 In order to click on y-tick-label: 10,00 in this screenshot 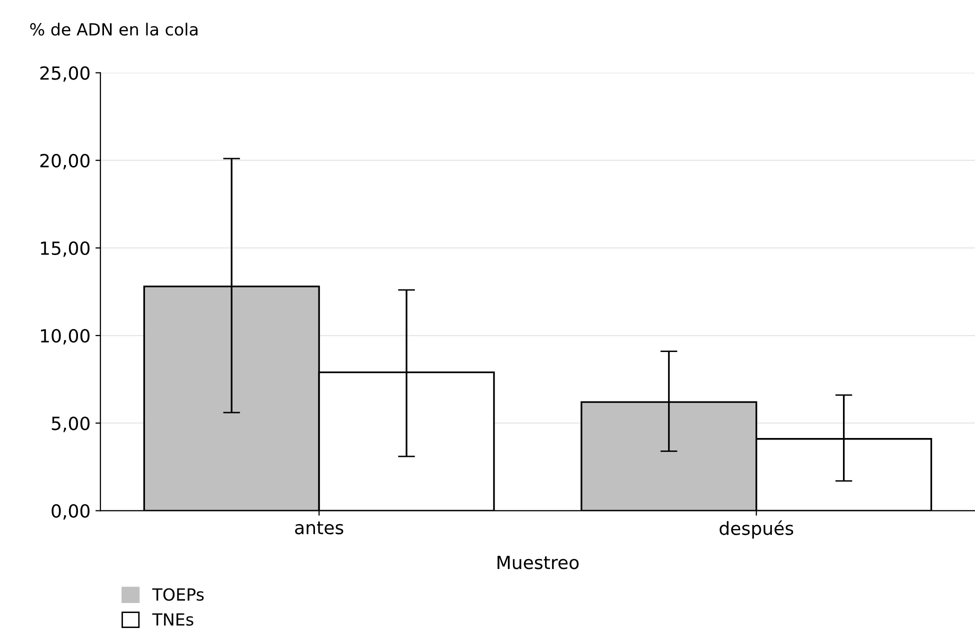, I will do `click(65, 336)`.